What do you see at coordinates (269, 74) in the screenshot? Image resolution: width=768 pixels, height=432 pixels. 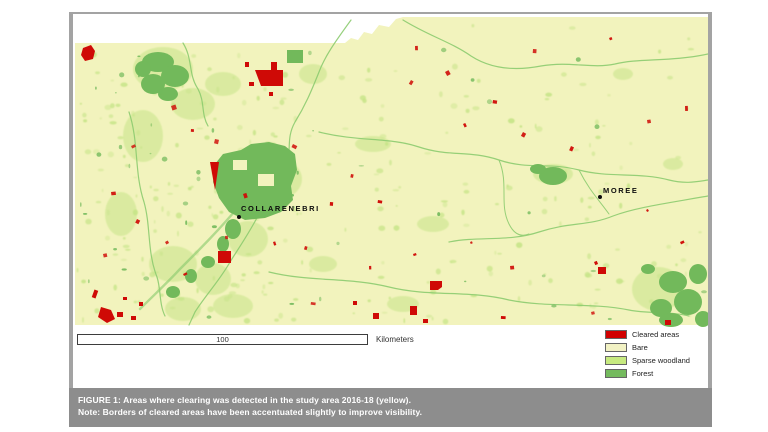 I see `cleared-patch-large` at bounding box center [269, 74].